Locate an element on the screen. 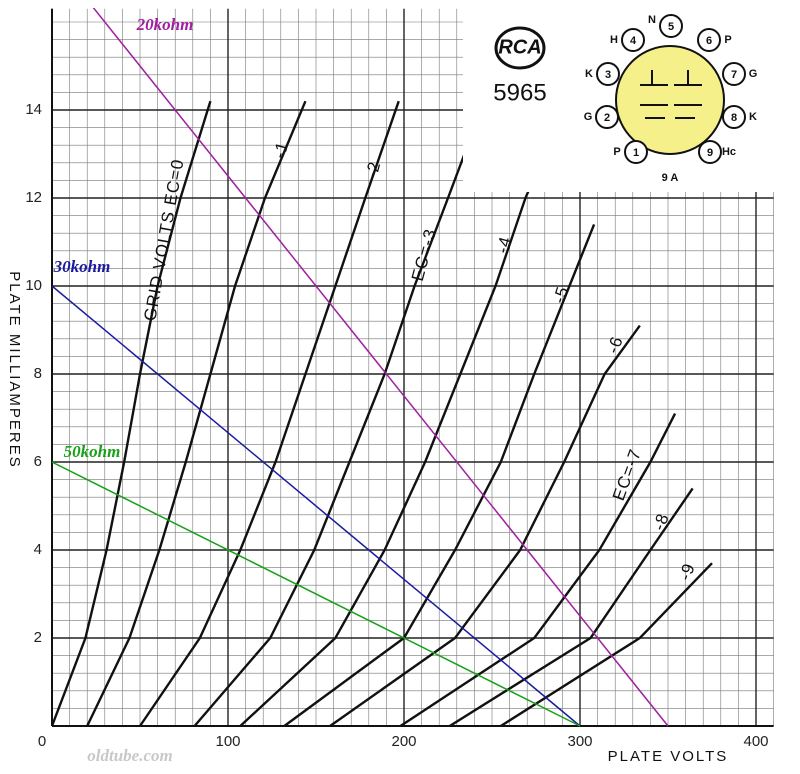 Image resolution: width=800 pixels, height=774 pixels. socket is located at coordinates (670, 100).